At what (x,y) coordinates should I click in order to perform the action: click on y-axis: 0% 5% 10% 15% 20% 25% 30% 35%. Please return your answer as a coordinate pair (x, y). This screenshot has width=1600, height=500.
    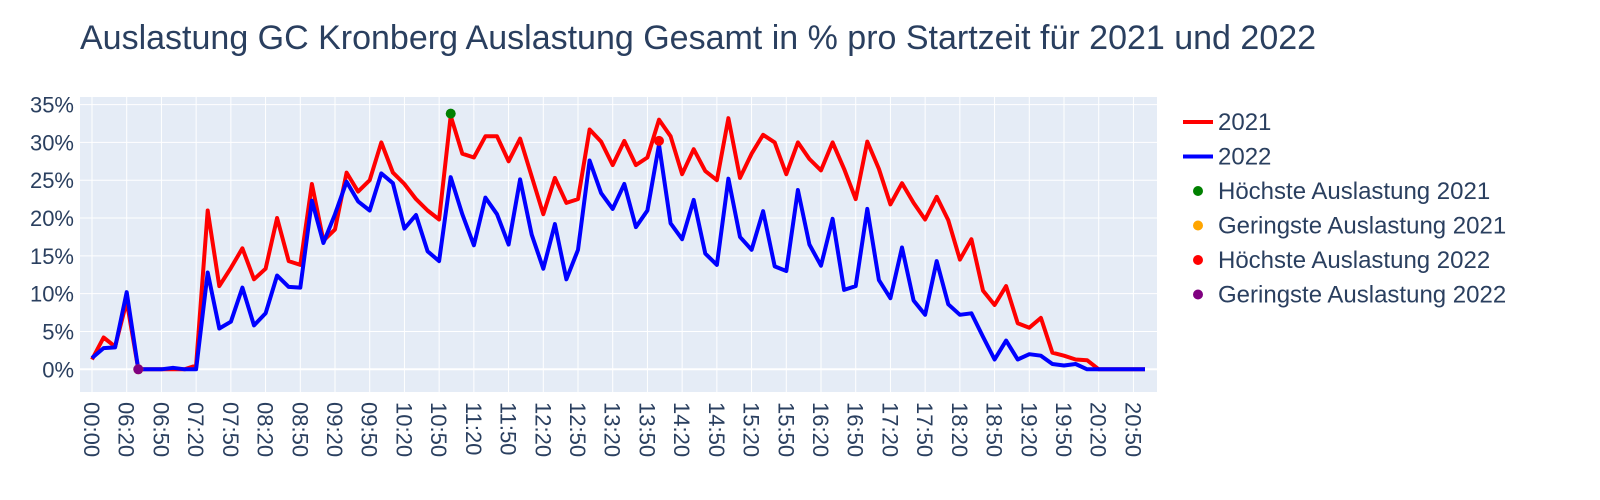
    Looking at the image, I should click on (52, 238).